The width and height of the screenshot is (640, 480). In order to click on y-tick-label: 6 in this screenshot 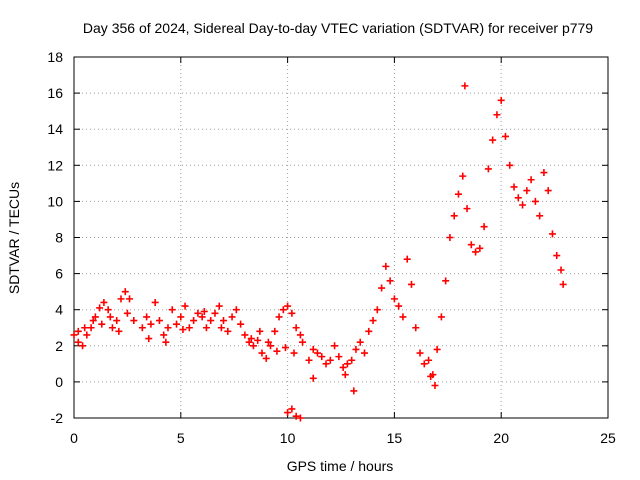, I will do `click(59, 274)`.